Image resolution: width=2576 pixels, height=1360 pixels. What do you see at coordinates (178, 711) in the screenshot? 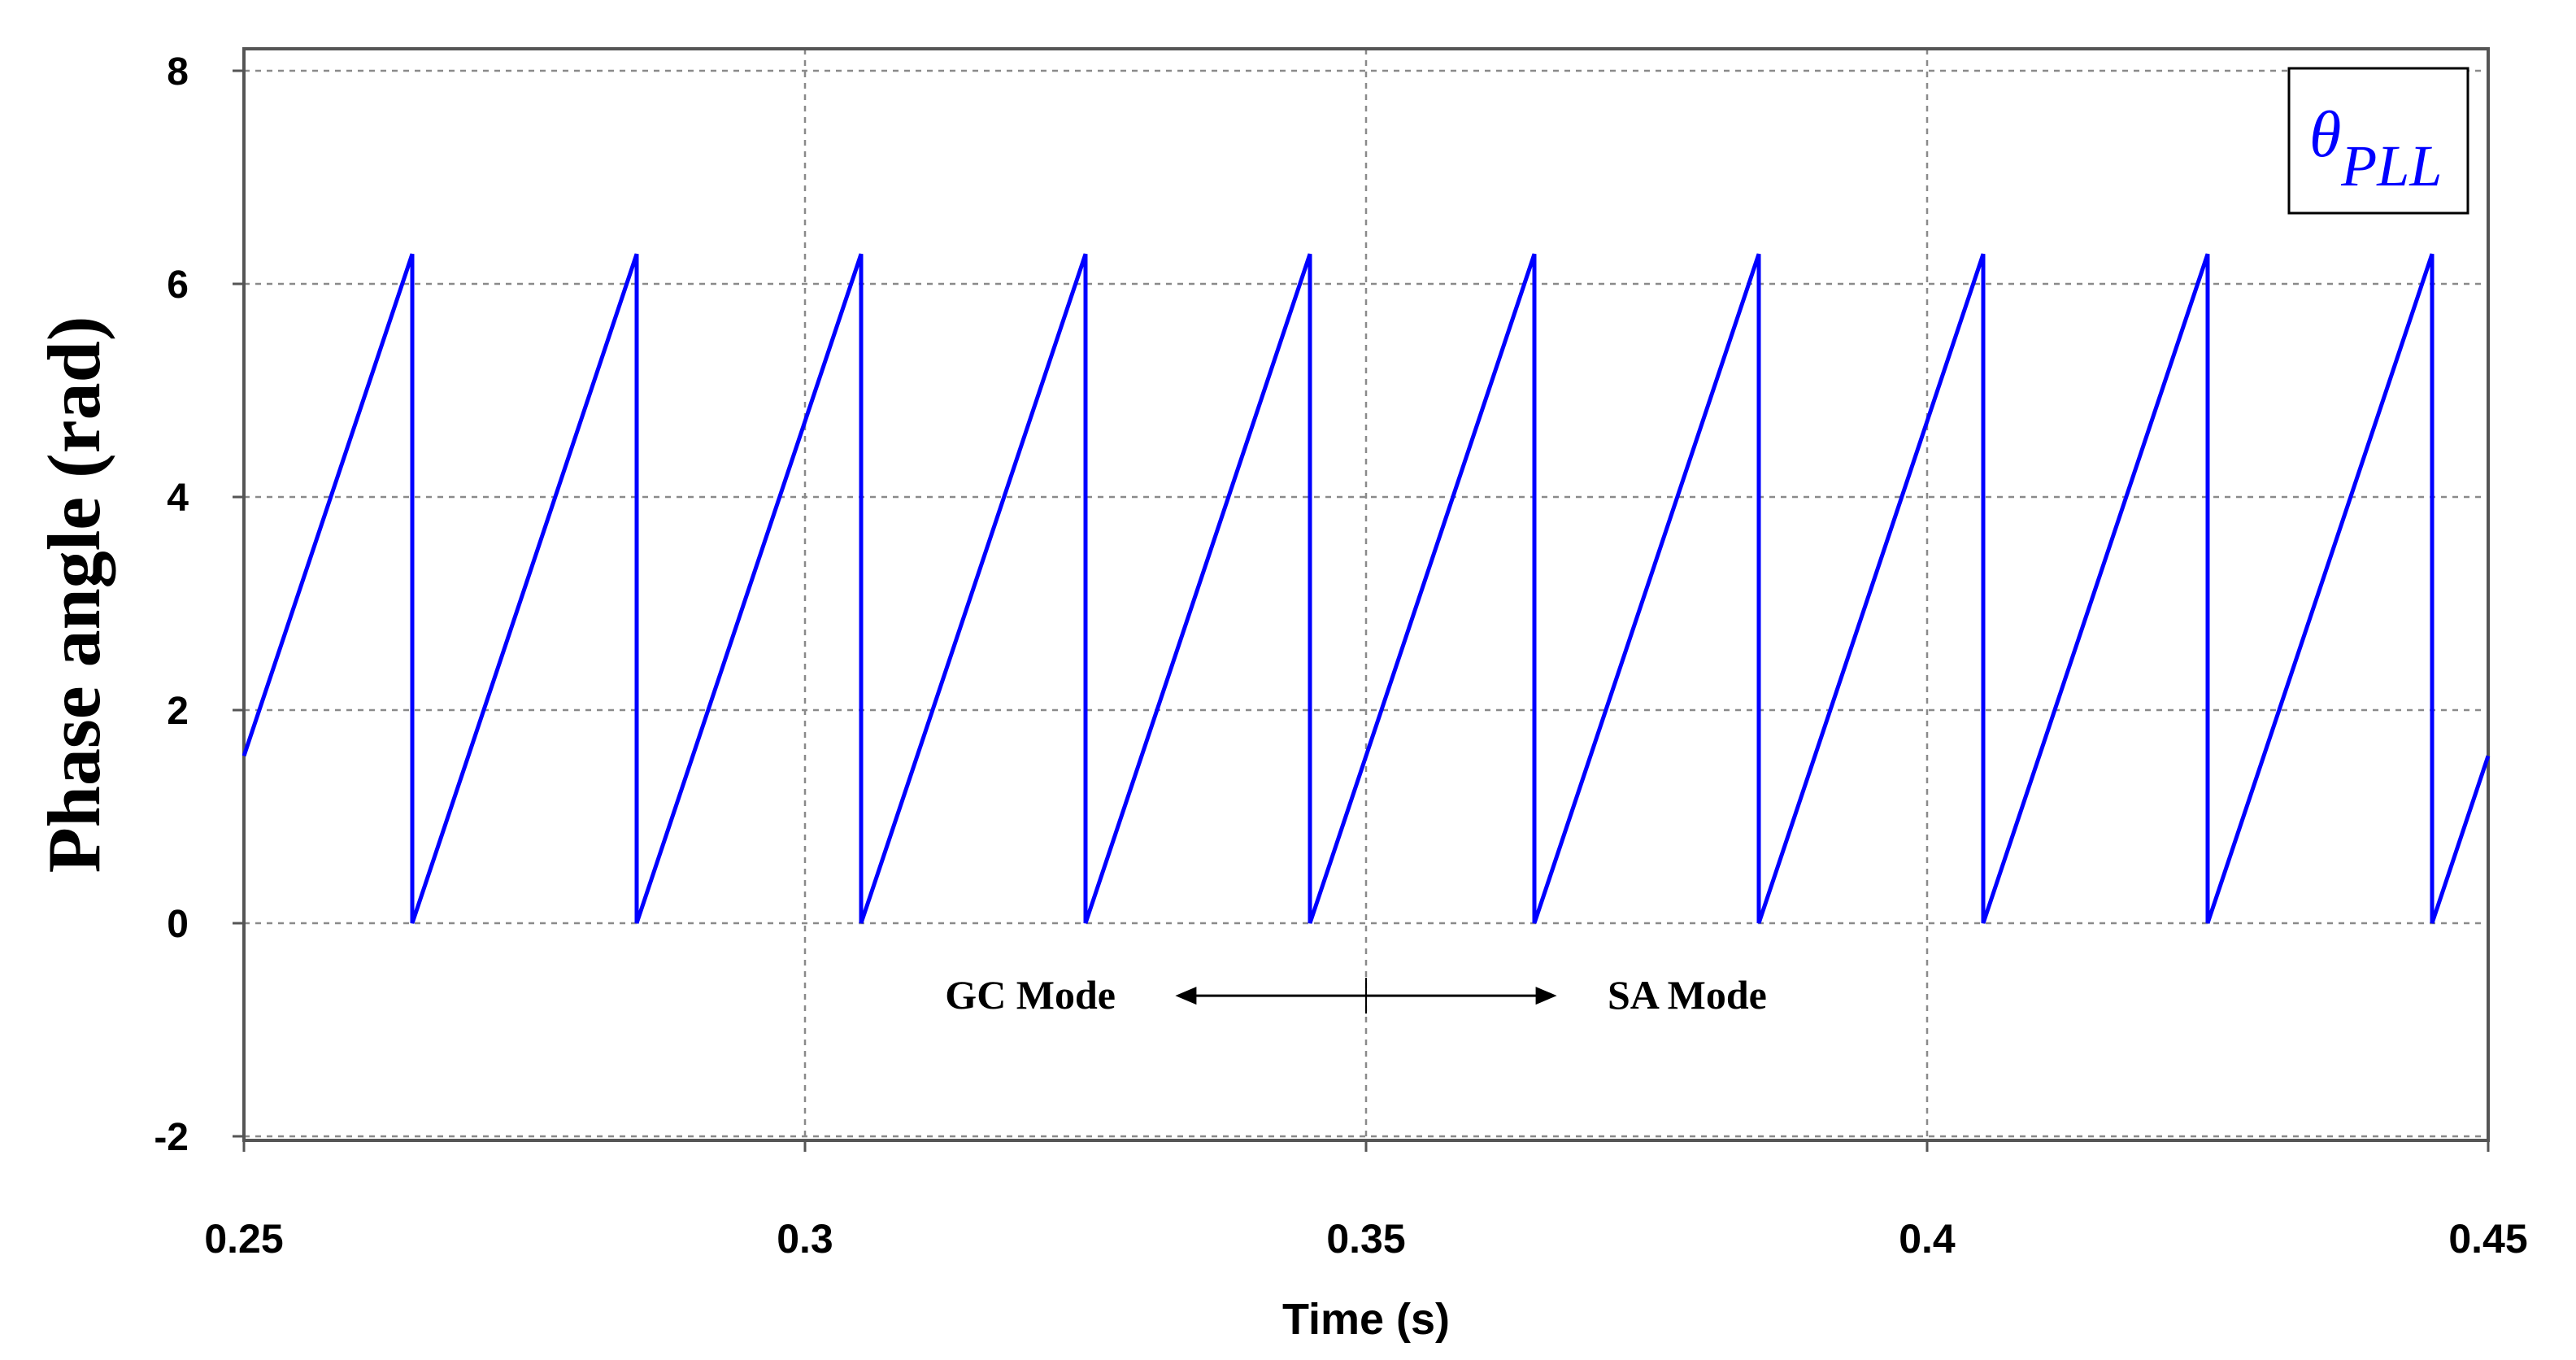
I see `y-tick-label: 2` at bounding box center [178, 711].